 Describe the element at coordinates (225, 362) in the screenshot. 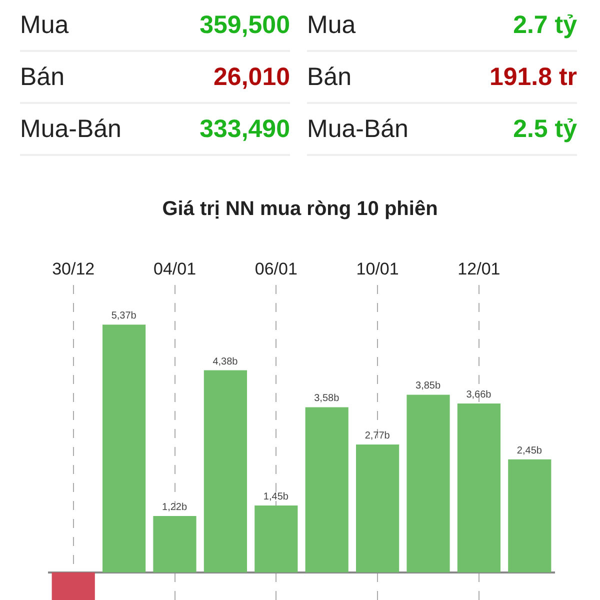

I see `data-label: 4,38b` at that location.